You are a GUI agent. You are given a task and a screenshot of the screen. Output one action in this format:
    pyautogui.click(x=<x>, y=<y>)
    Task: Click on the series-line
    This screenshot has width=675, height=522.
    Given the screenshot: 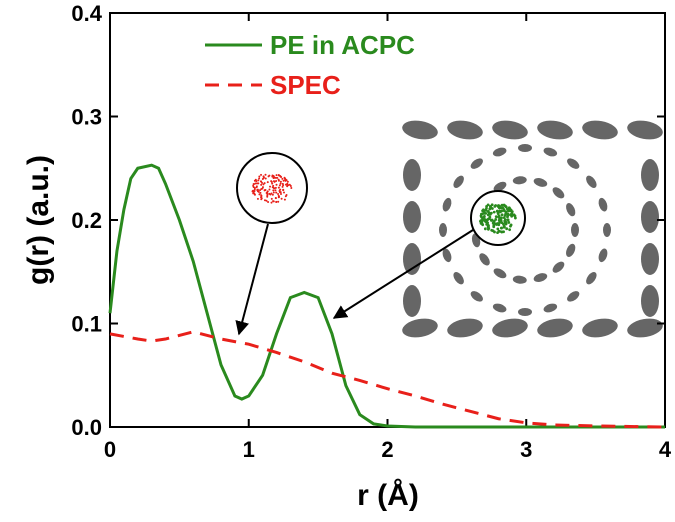 What is the action you would take?
    pyautogui.click(x=387, y=379)
    